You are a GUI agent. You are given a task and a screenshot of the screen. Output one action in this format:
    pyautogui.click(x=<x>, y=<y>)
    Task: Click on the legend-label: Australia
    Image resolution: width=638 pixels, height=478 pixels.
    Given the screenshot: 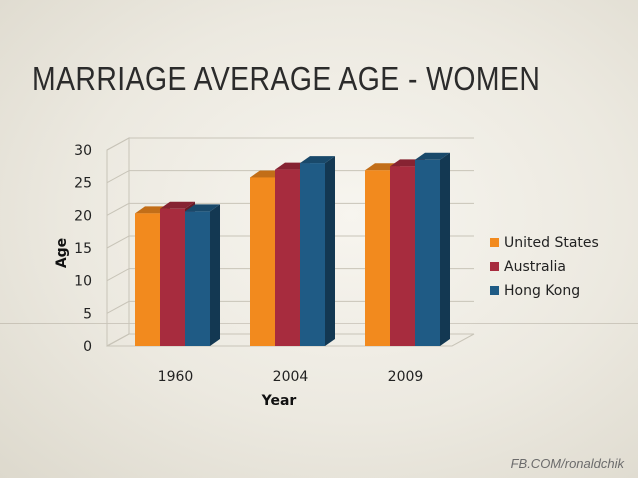 What is the action you would take?
    pyautogui.click(x=535, y=267)
    